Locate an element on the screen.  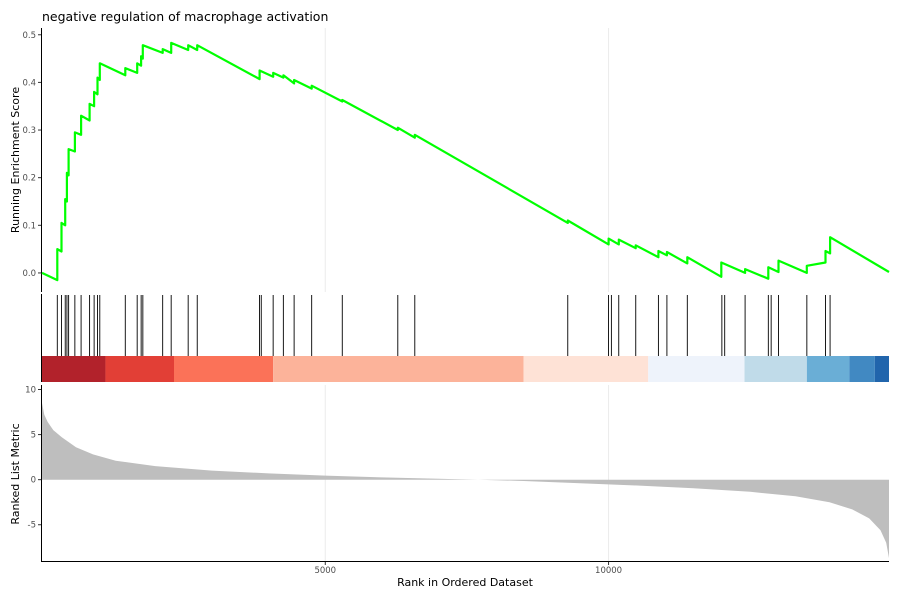
gene-hits-panel is located at coordinates (465, 338).